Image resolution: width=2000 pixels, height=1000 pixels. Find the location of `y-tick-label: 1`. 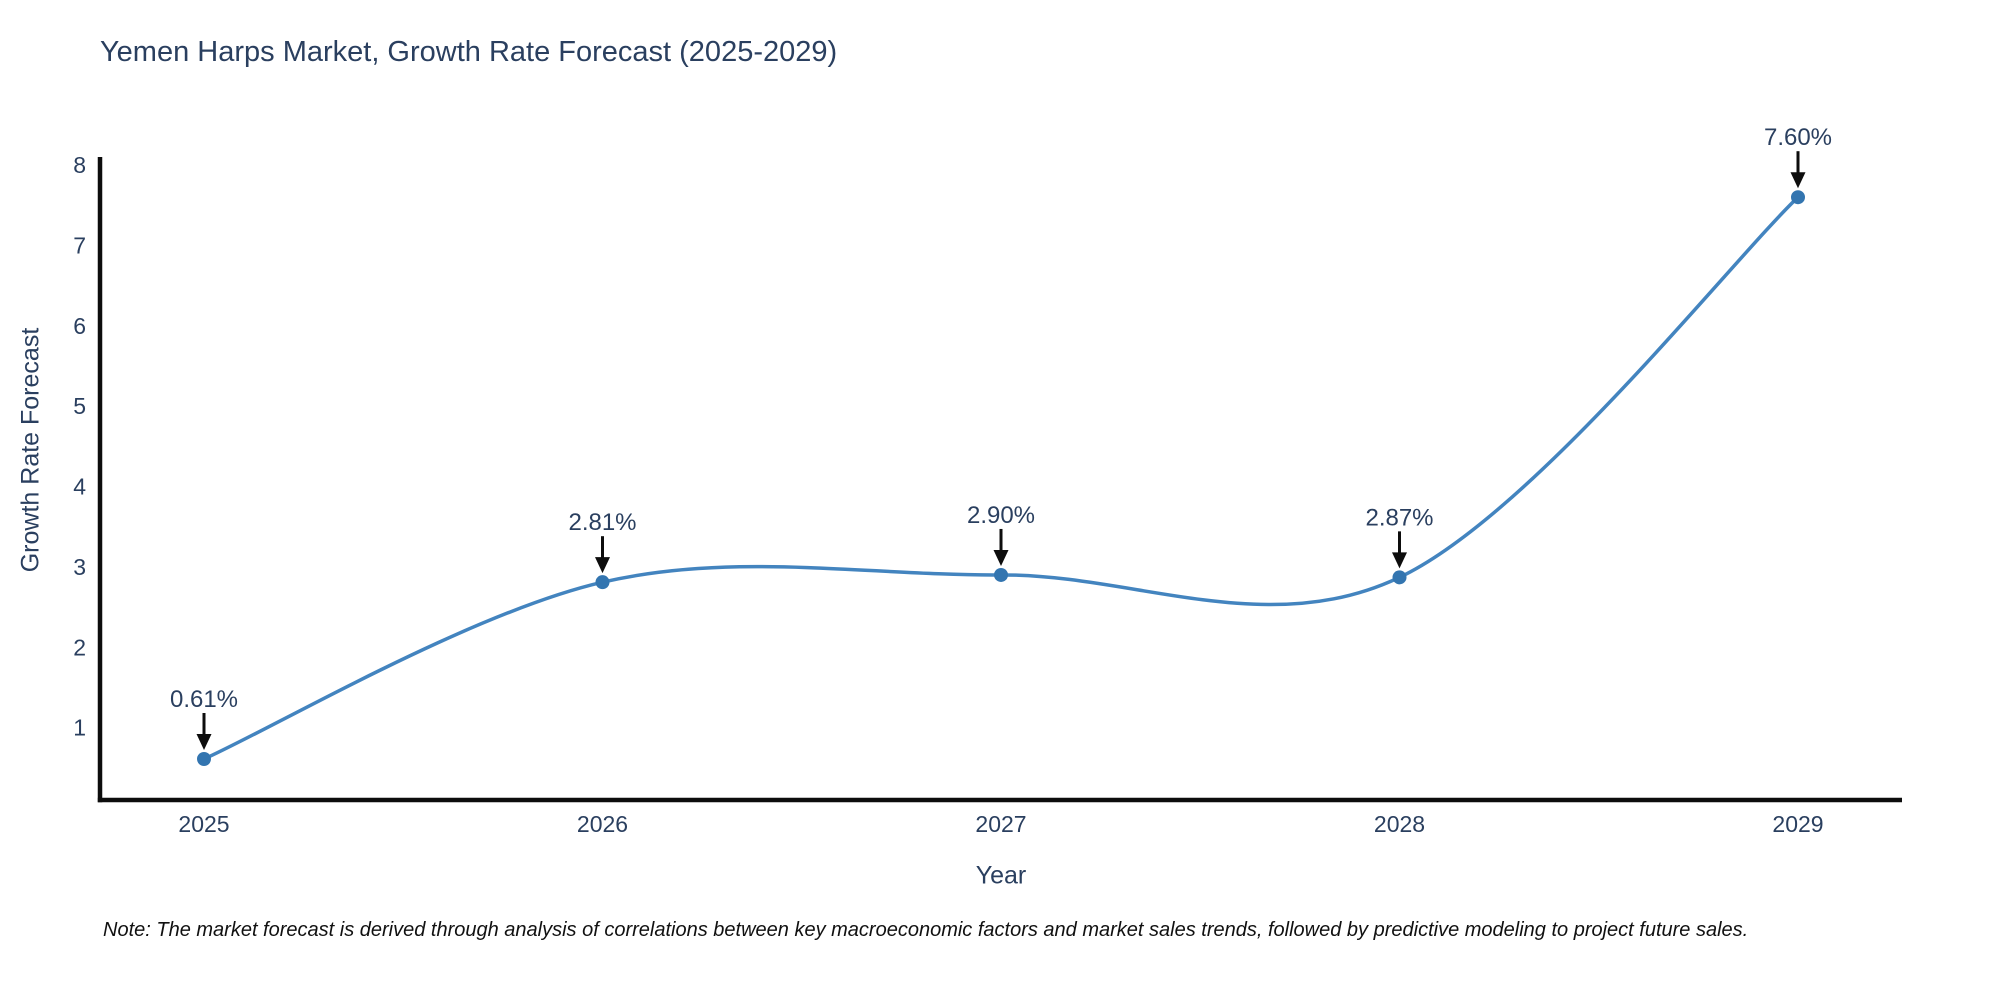

y-tick-label: 1 is located at coordinates (79, 728).